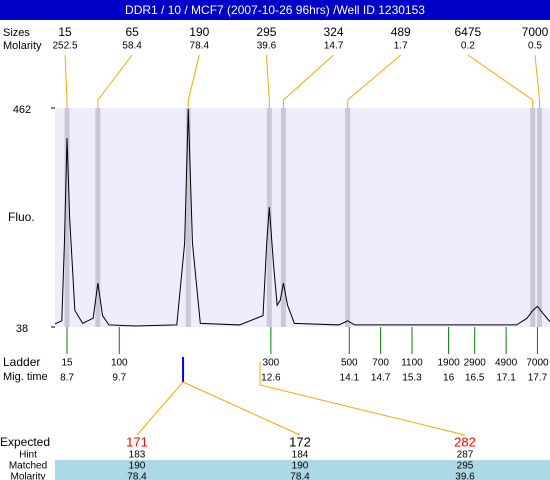 This screenshot has width=550, height=480. What do you see at coordinates (381, 378) in the screenshot?
I see `ladder-time: 14.7` at bounding box center [381, 378].